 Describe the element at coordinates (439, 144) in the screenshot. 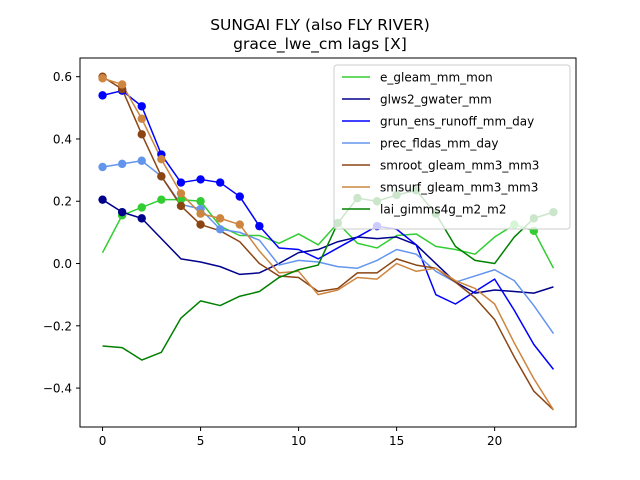

I see `legend-label-prec_fldas_mm_day: prec_fldas_mm_day` at that location.